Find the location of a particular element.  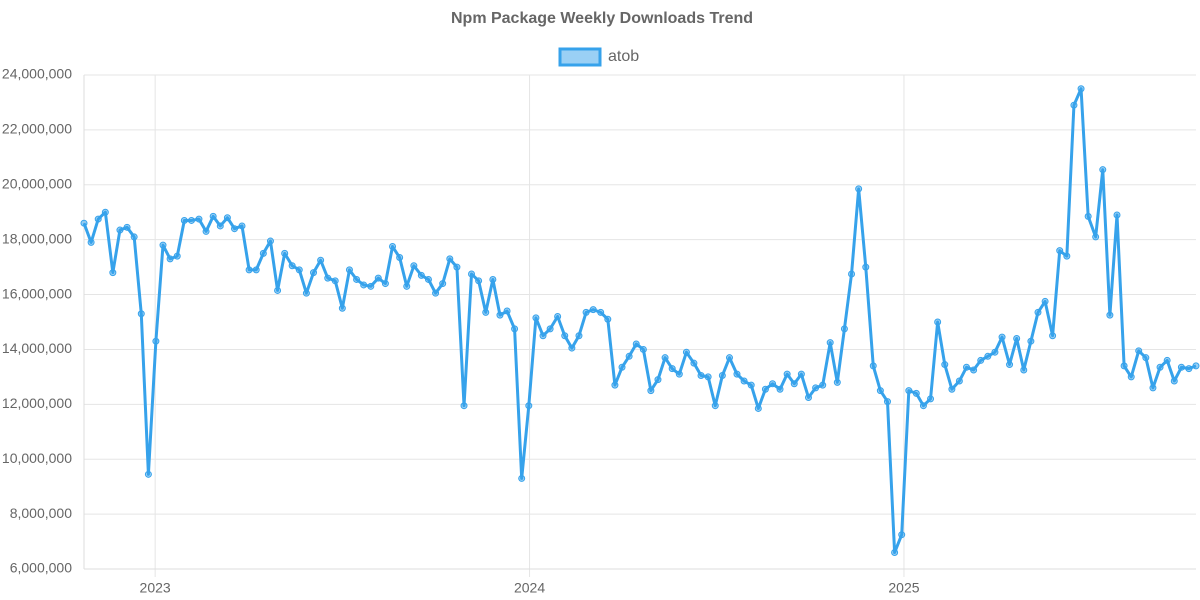

y-tick-label: 6,000,000 is located at coordinates (41, 568).